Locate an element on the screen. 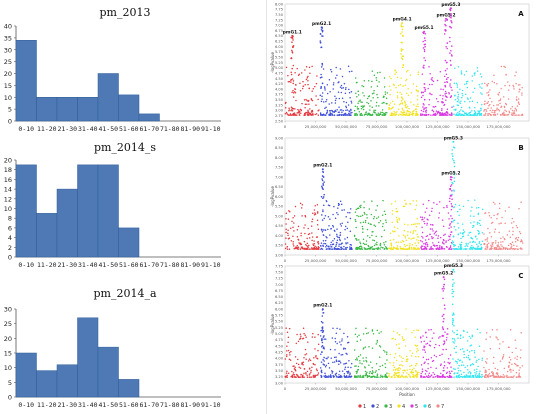 Image resolution: width=539 pixels, height=414 pixels. category-label: 11-20 is located at coordinates (47, 129).